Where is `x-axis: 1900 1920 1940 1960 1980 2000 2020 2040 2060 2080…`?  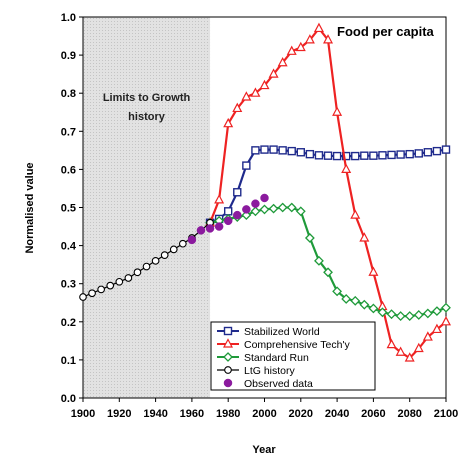 x-axis: 1900 1920 1940 1960 1980 2000 2020 2040 2060 2080… is located at coordinates (264, 409).